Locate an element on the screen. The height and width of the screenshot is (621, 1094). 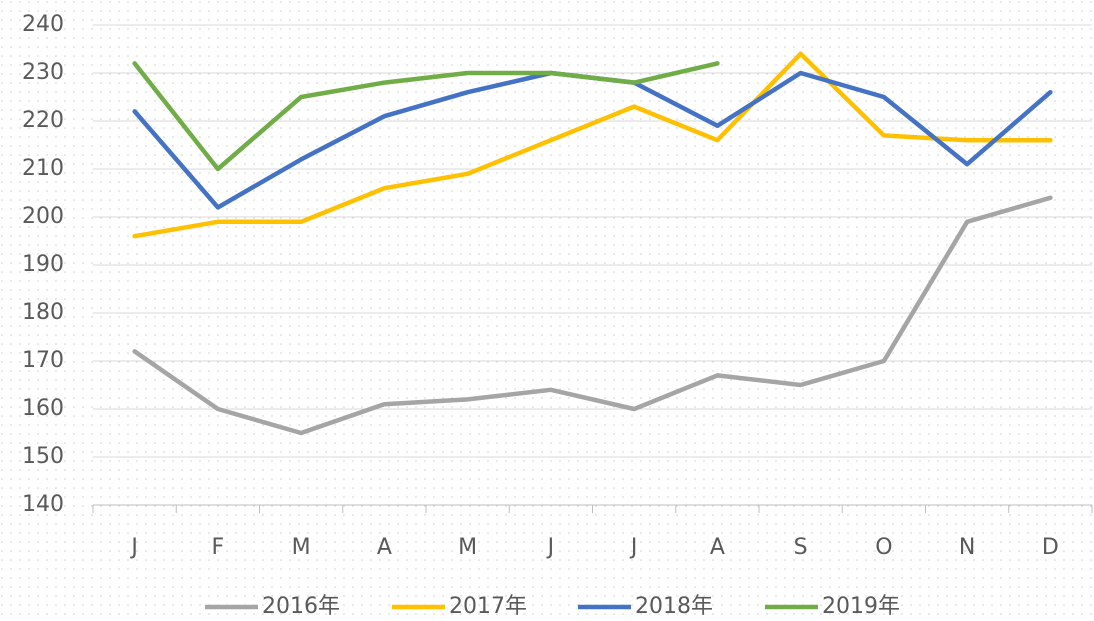
legend-label: 2018年 is located at coordinates (674, 606).